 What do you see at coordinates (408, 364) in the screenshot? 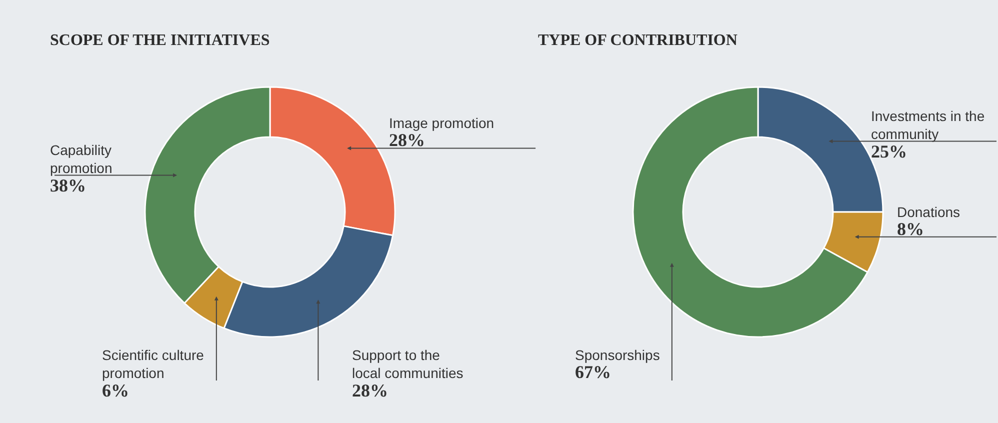
I see `slice-label: Support to the local communities` at bounding box center [408, 364].